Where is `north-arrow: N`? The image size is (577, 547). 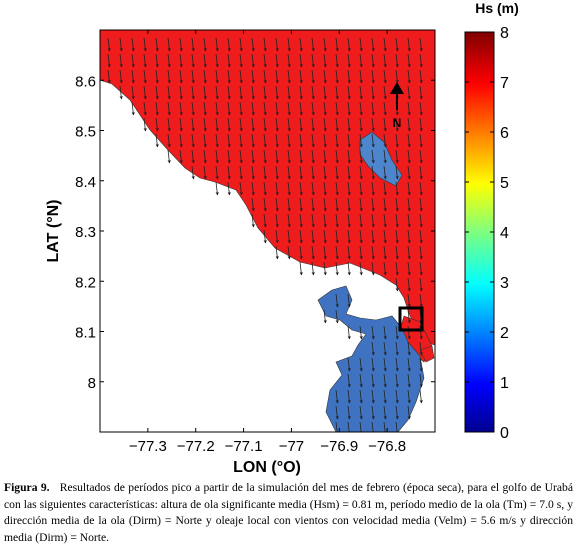
north-arrow: N is located at coordinates (397, 106).